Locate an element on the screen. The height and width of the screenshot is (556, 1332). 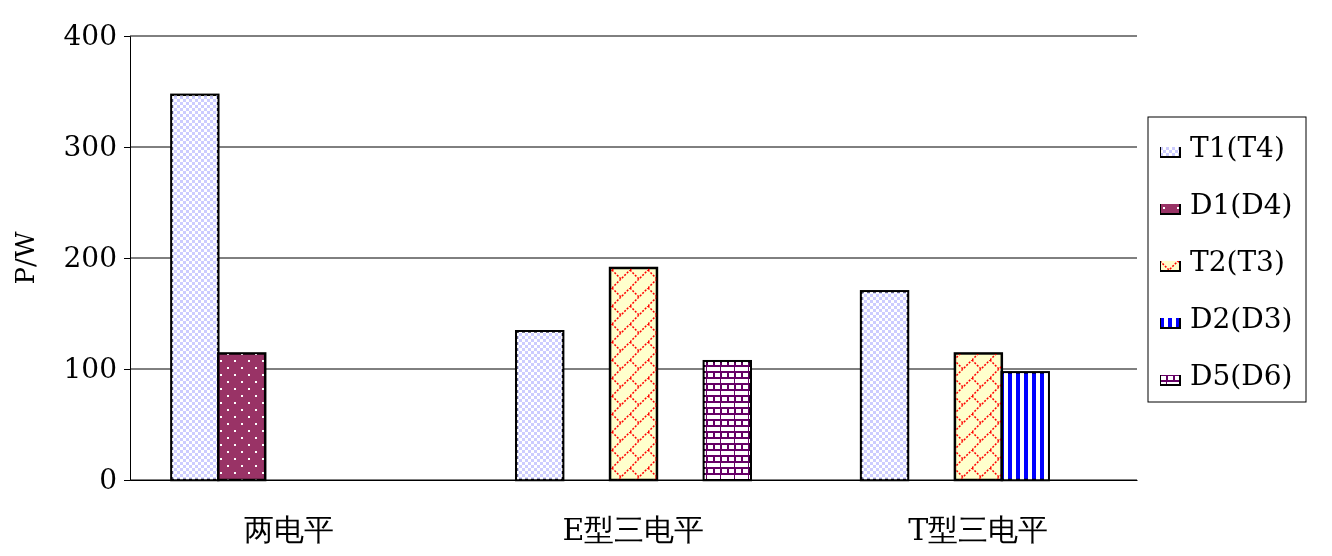
legend-label: T1(T4) is located at coordinates (1237, 147).